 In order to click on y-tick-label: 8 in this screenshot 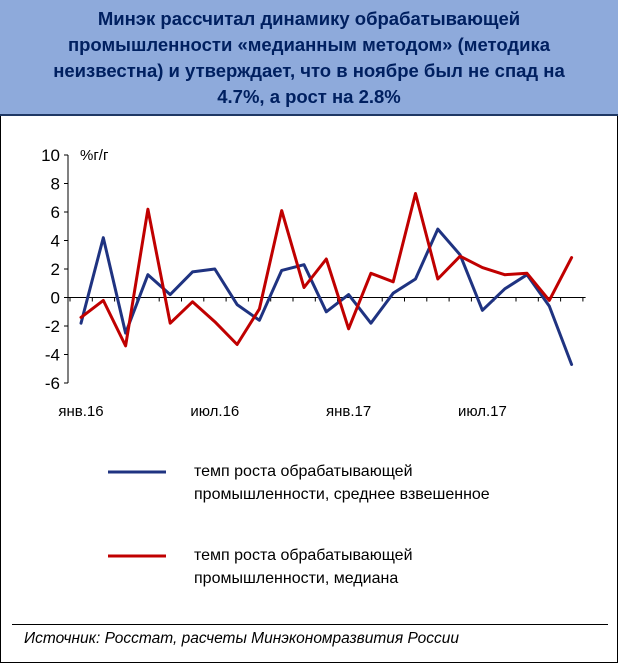, I will do `click(55, 184)`.